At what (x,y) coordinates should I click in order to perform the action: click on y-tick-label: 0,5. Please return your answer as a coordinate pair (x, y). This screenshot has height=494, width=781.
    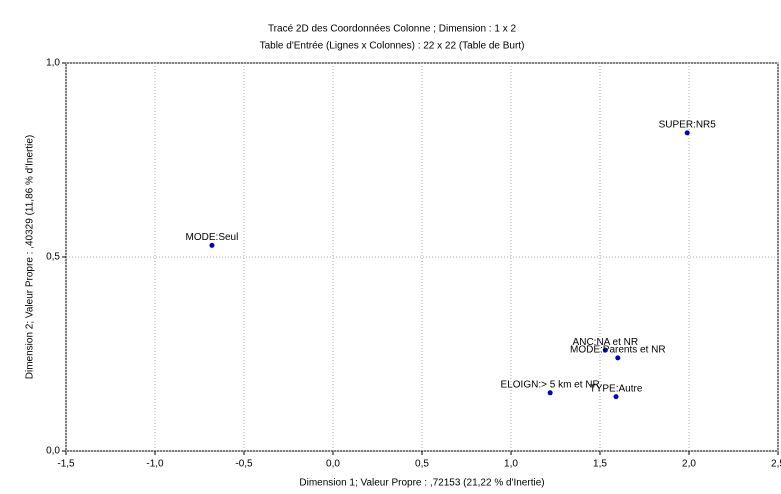
    Looking at the image, I should click on (53, 257).